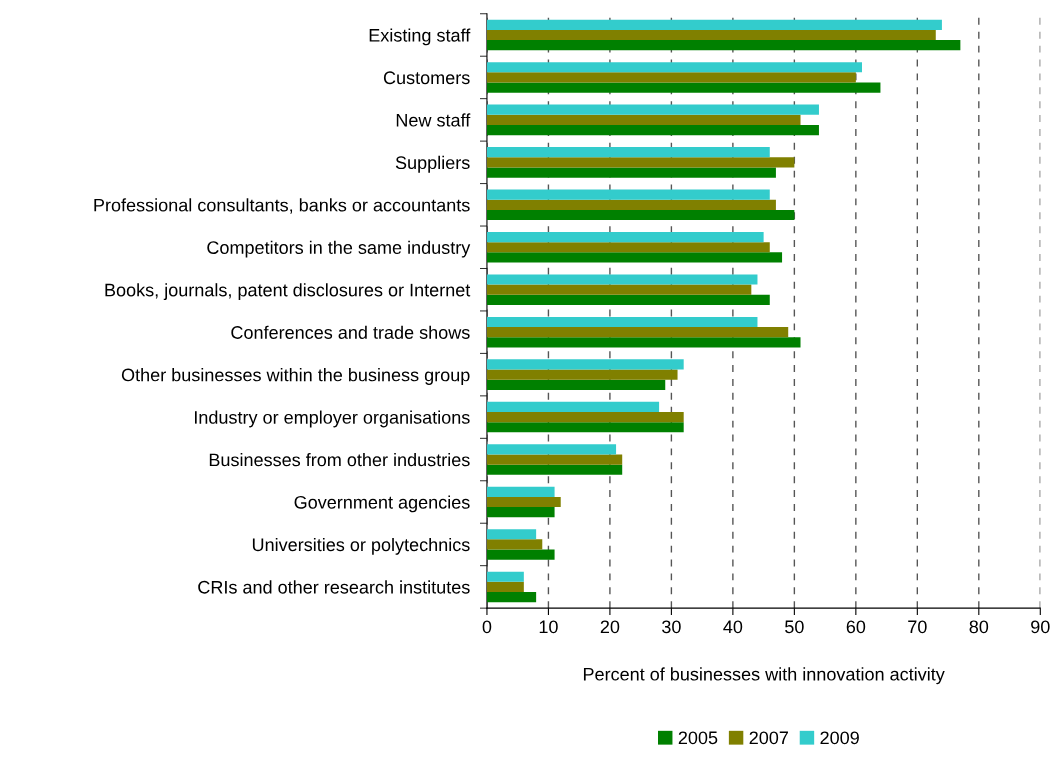 This screenshot has height=764, width=1054. Describe the element at coordinates (768, 738) in the screenshot. I see `legend-label: 2007` at that location.